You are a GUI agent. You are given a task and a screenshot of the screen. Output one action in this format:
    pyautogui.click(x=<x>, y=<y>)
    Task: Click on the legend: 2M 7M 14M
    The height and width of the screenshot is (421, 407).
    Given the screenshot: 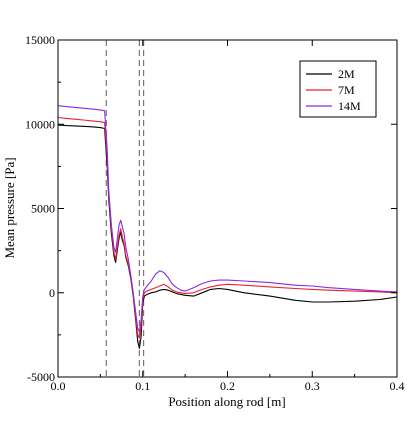 What is the action you would take?
    pyautogui.click(x=338, y=89)
    